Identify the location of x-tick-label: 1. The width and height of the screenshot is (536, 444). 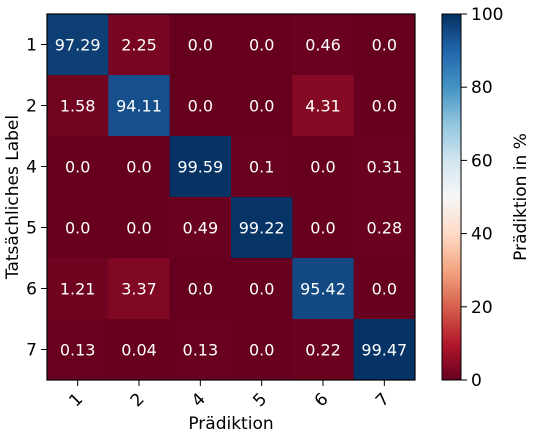
(76, 400).